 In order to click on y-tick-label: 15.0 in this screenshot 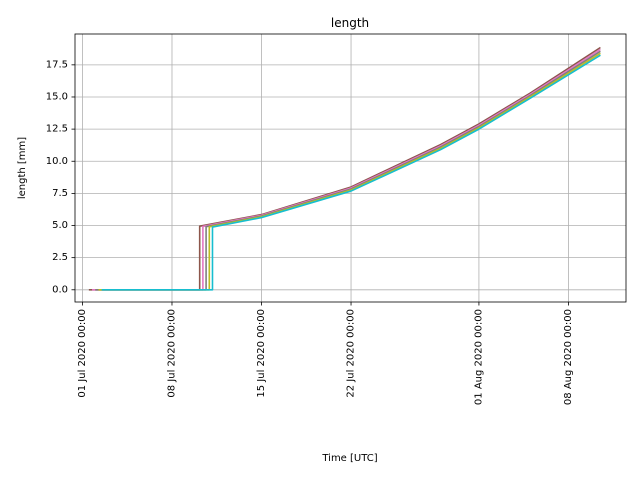, I will do `click(57, 96)`.